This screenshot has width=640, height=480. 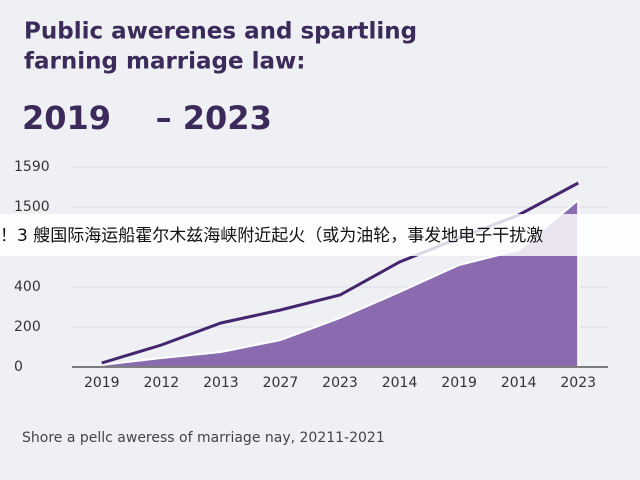 What do you see at coordinates (147, 118) in the screenshot?
I see `chart-subtitle: 2019 – 2023` at bounding box center [147, 118].